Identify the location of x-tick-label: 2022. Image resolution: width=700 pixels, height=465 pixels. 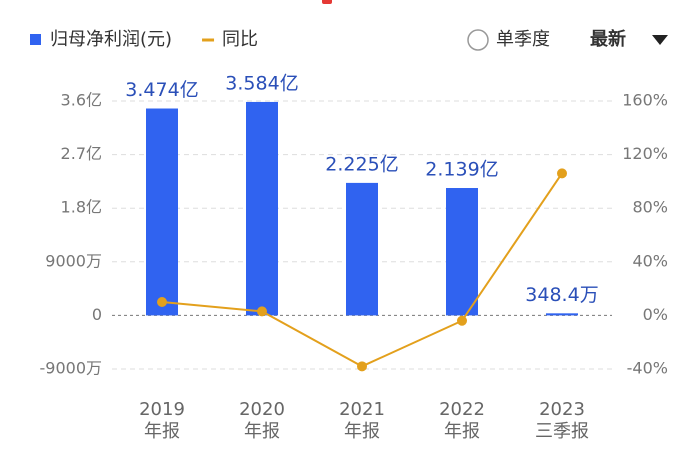
(462, 409).